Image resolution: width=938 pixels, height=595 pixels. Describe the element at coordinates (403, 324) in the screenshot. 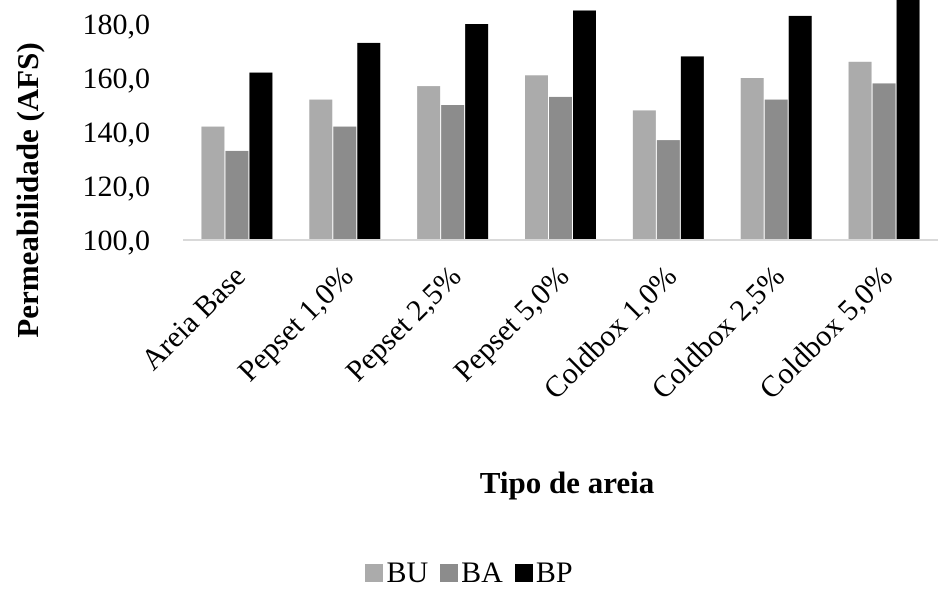

I see `x-category-label: Pepset 2,5%` at that location.